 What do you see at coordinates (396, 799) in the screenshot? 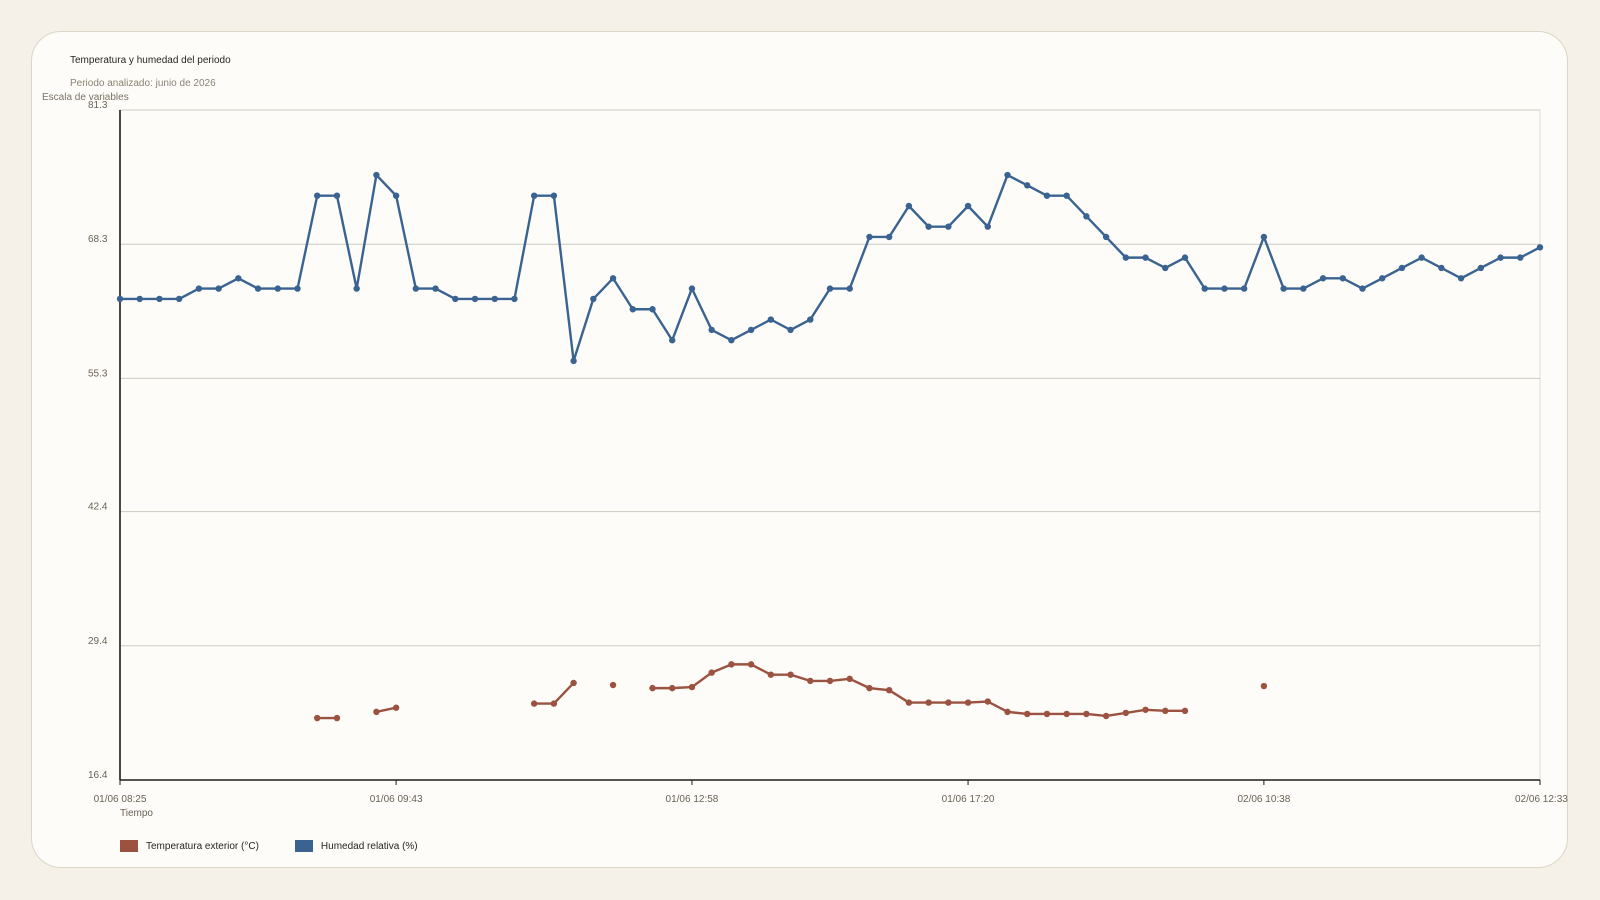
I see `x-tick-label: 01/06 09:43` at bounding box center [396, 799].